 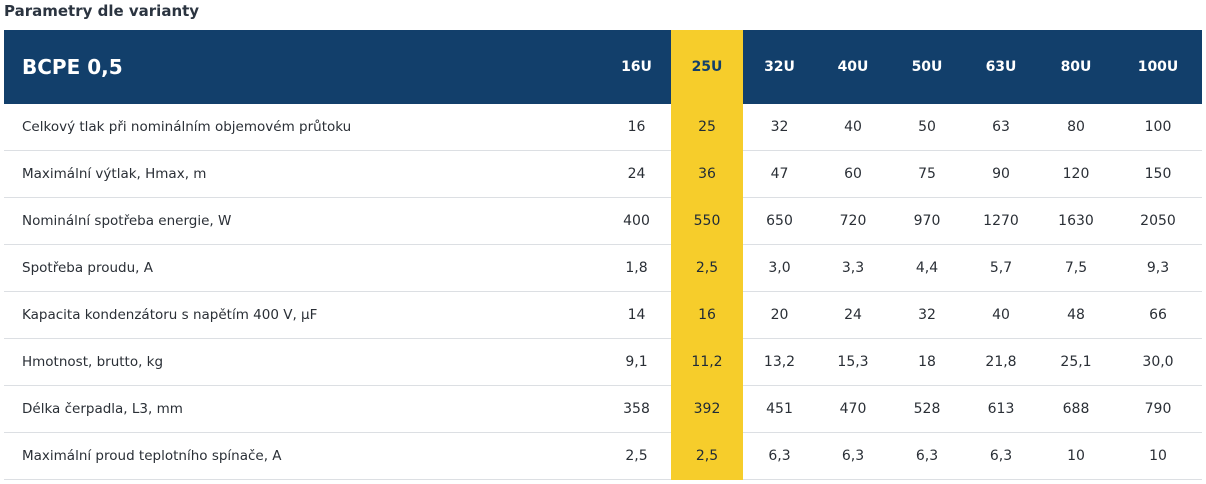 What do you see at coordinates (707, 174) in the screenshot?
I see `parameter-value-highlighted: 36` at bounding box center [707, 174].